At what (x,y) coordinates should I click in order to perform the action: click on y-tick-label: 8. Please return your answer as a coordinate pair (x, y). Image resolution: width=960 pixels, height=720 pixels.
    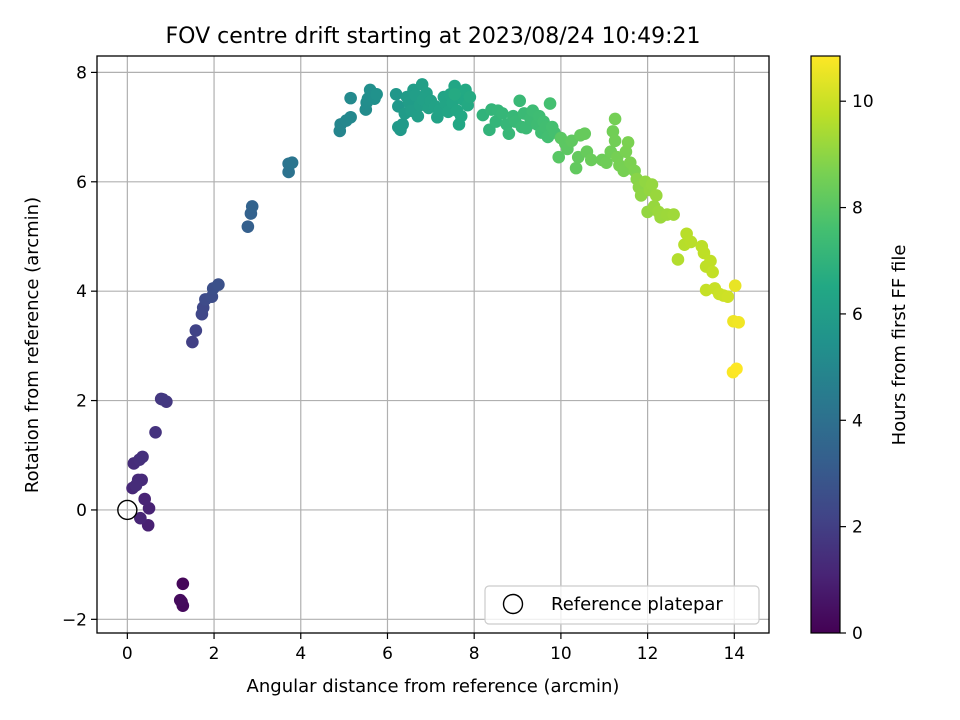
    Looking at the image, I should click on (81, 73).